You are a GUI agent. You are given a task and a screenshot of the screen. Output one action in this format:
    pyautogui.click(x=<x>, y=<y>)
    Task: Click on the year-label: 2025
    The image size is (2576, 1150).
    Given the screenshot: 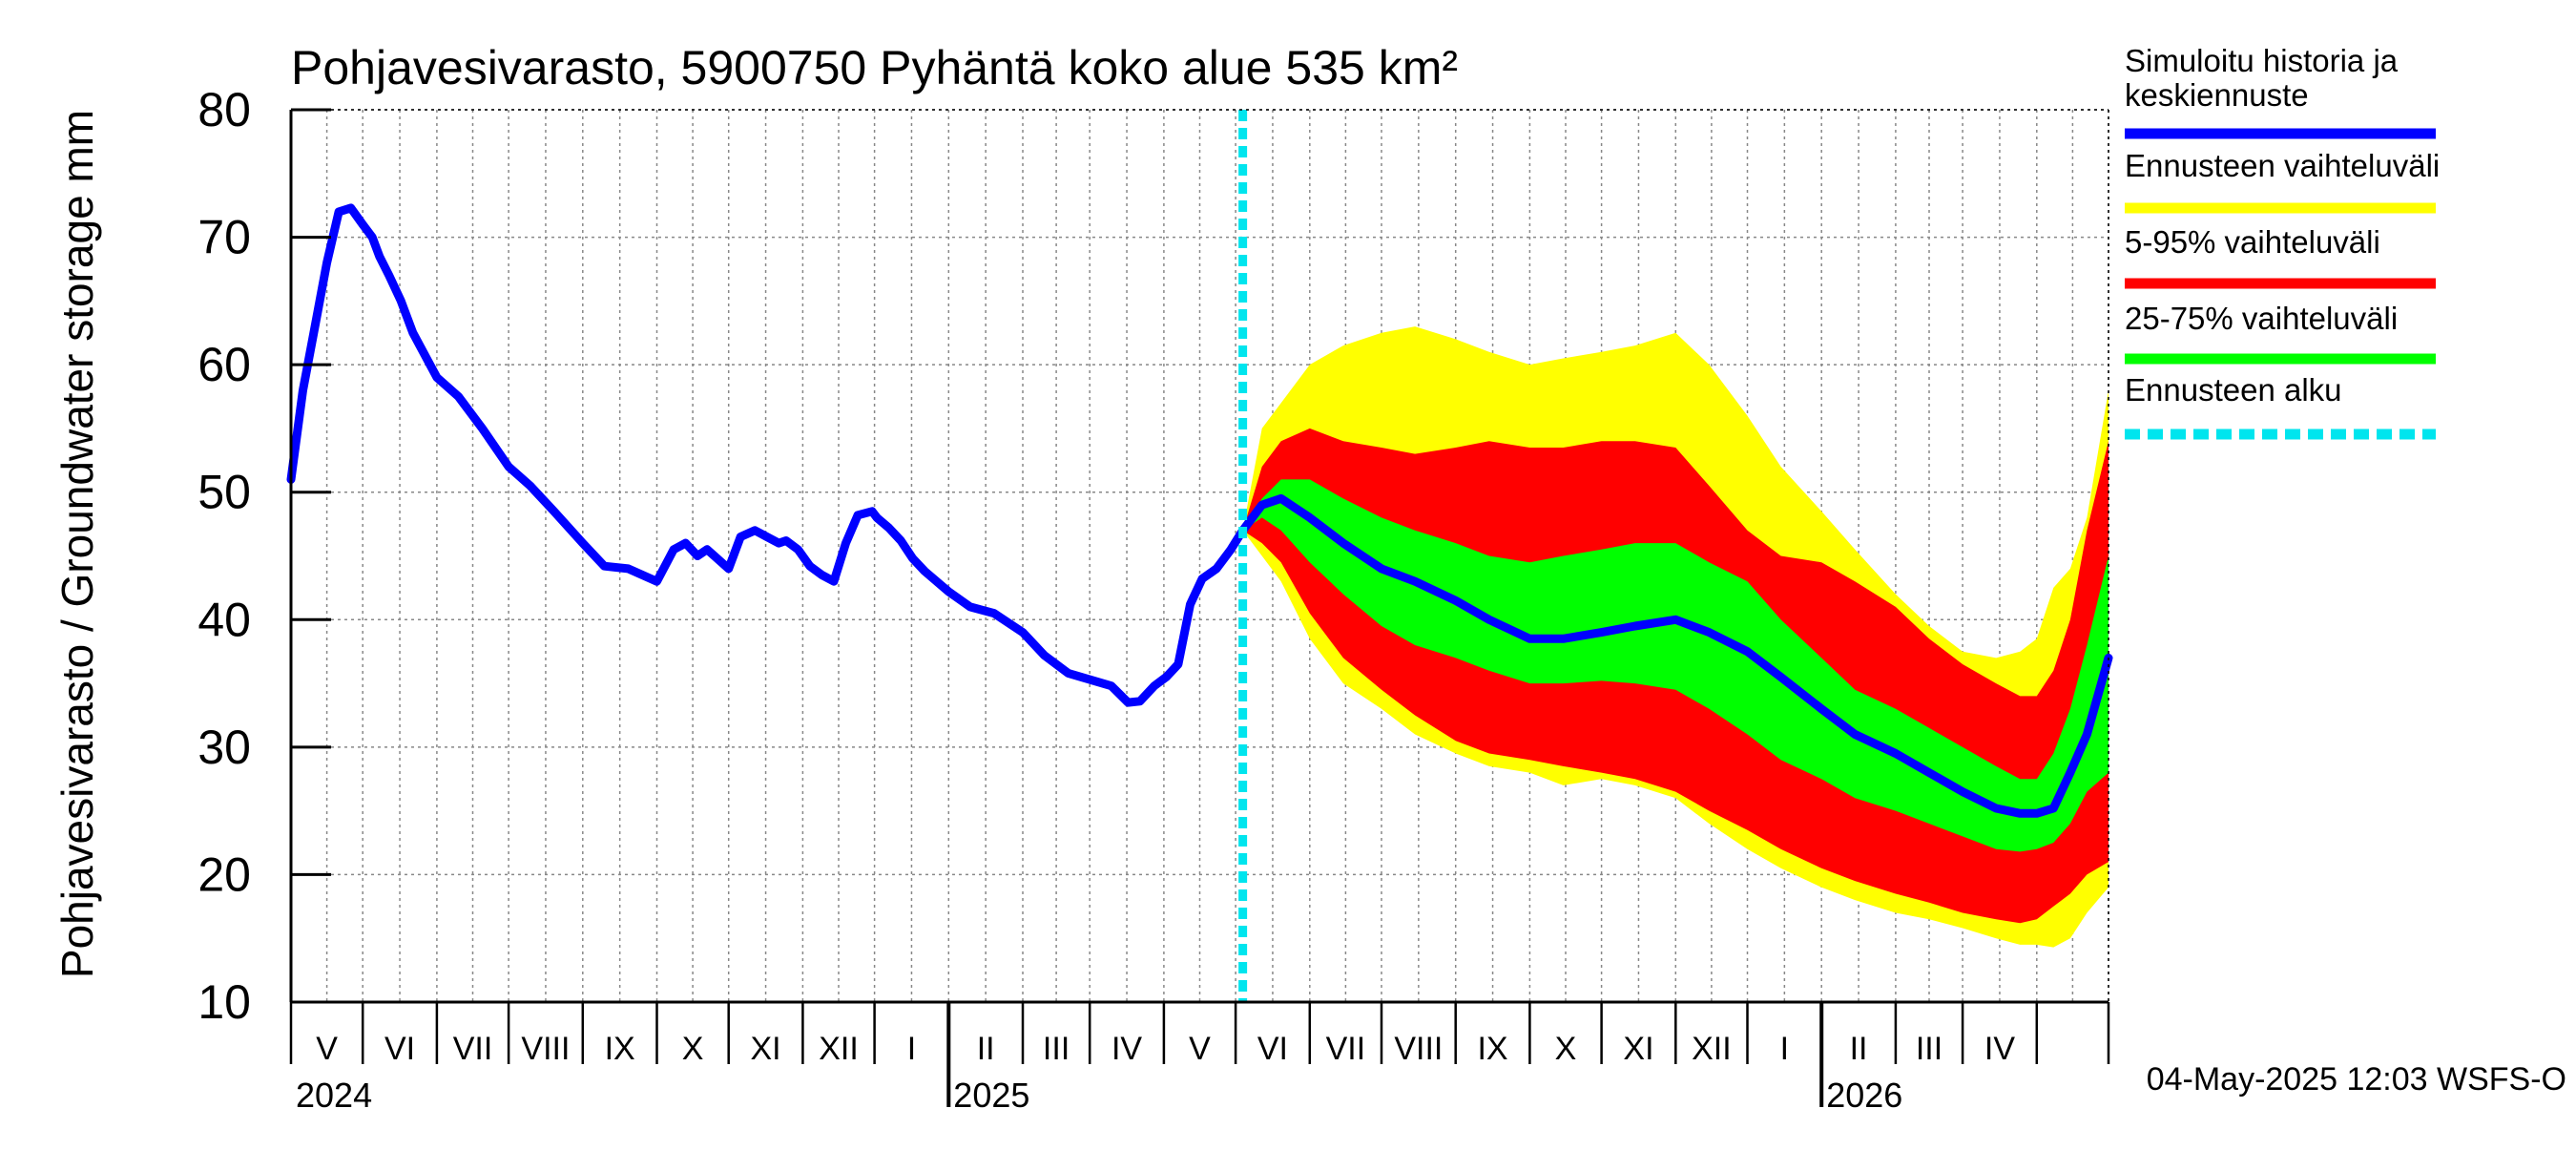 What is the action you would take?
    pyautogui.click(x=991, y=1095)
    